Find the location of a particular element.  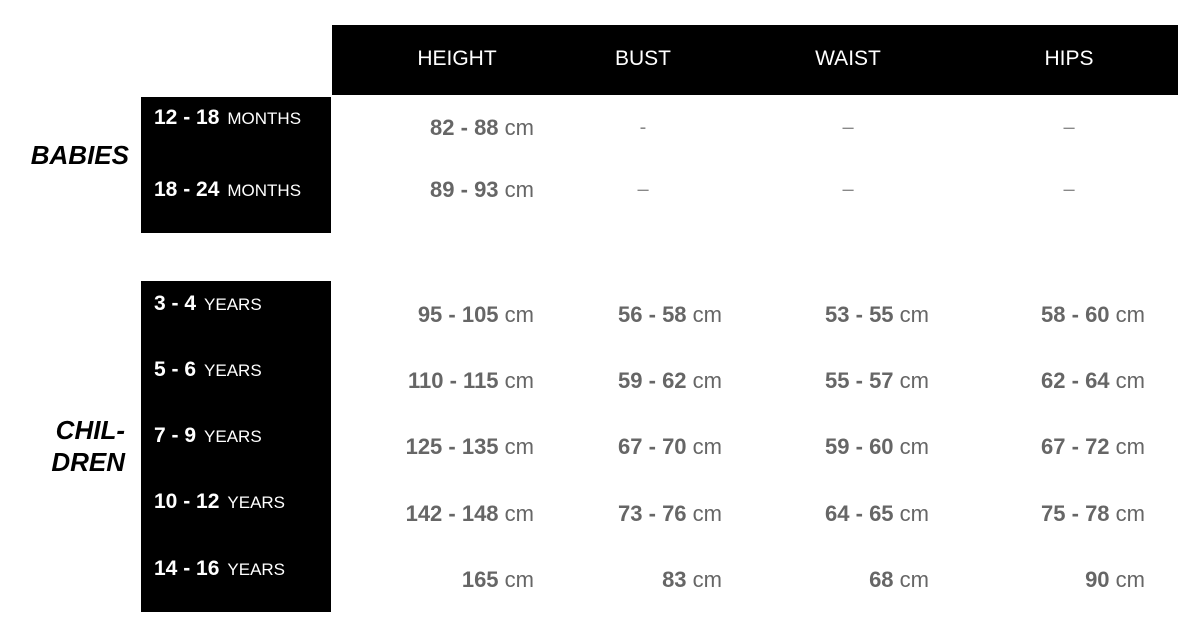

measurement-value: 64 - 65 cm is located at coordinates (877, 513).